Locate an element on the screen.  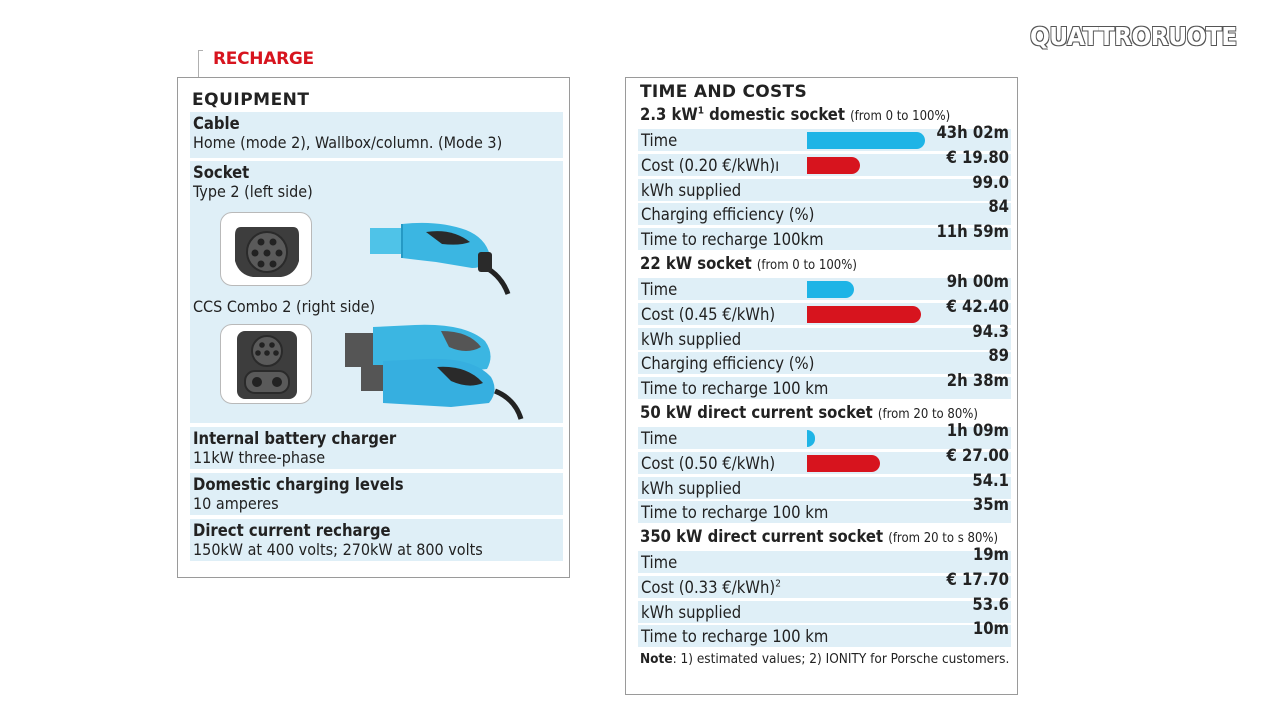
row-label-text: Cost (0.50 €/kWh) is located at coordinates (708, 463).